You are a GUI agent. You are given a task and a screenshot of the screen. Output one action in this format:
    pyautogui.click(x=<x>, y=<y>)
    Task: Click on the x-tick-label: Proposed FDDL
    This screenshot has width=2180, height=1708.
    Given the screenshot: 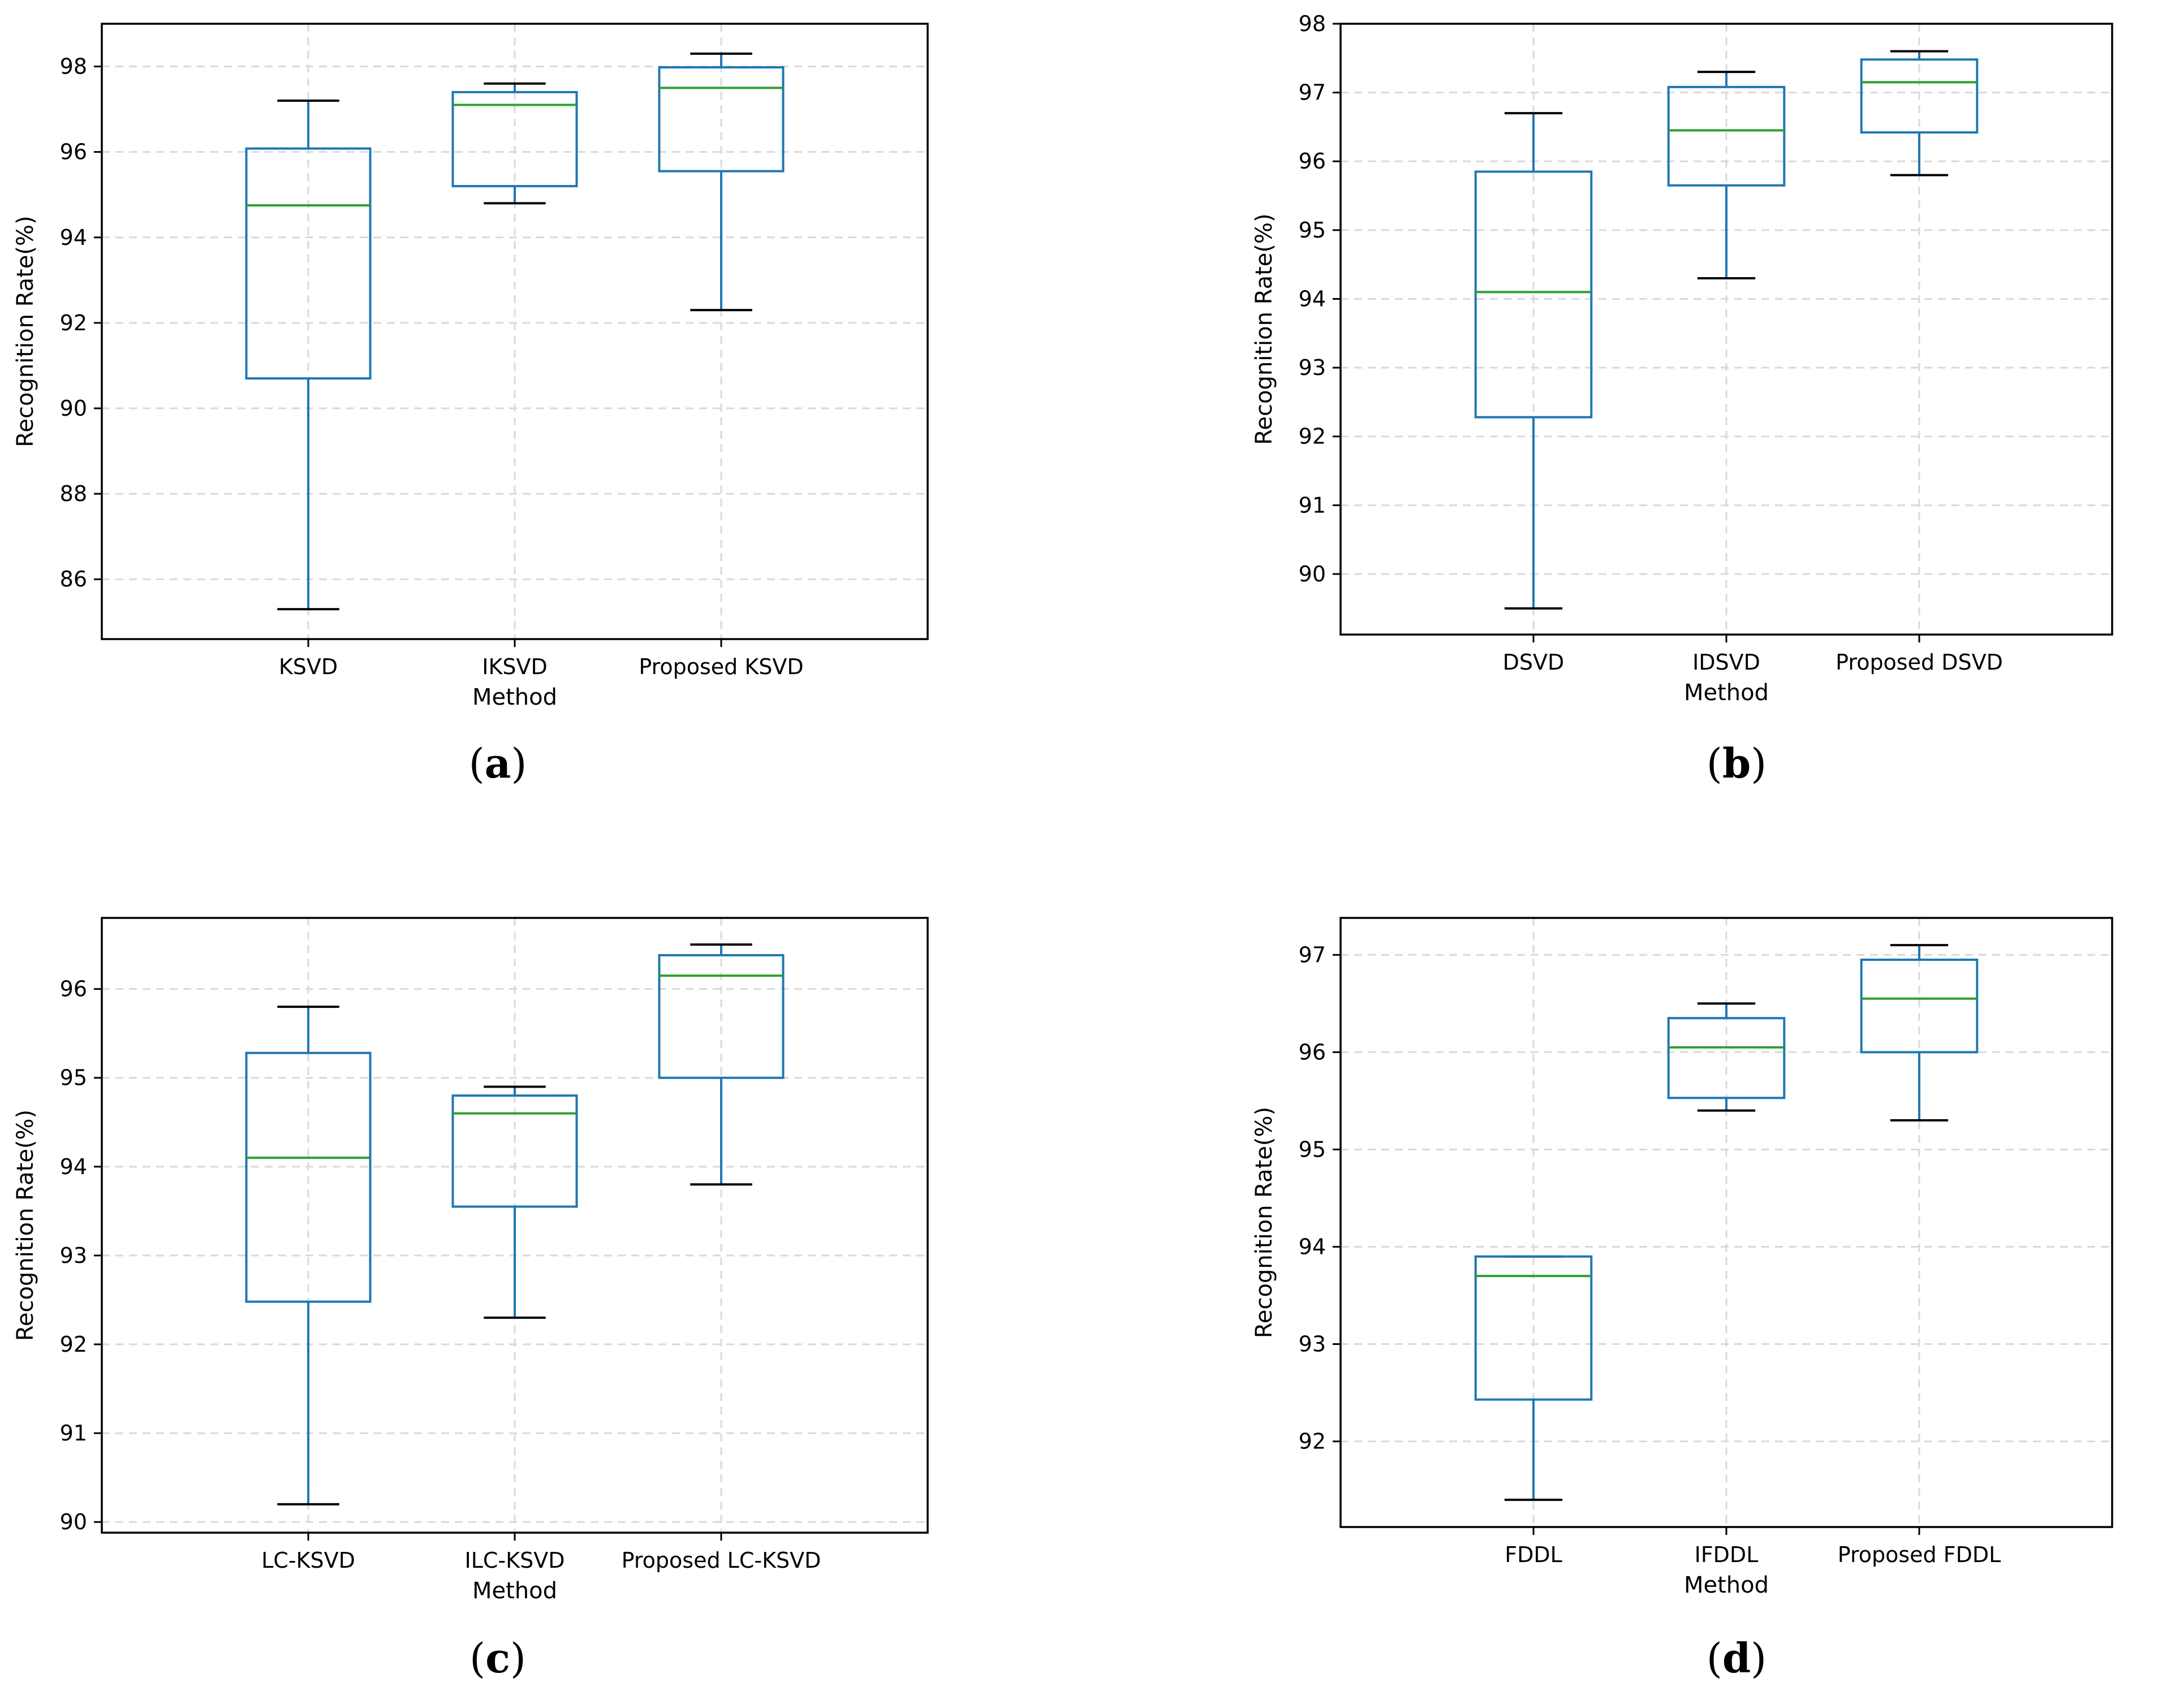 What is the action you would take?
    pyautogui.click(x=1919, y=1554)
    